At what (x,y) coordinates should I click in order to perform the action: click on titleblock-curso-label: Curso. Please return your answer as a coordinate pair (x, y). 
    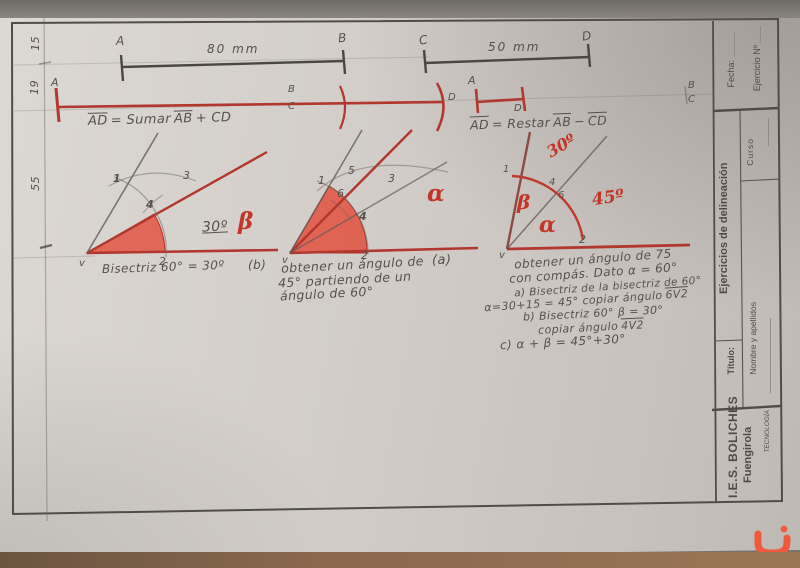
    Looking at the image, I should click on (750, 152).